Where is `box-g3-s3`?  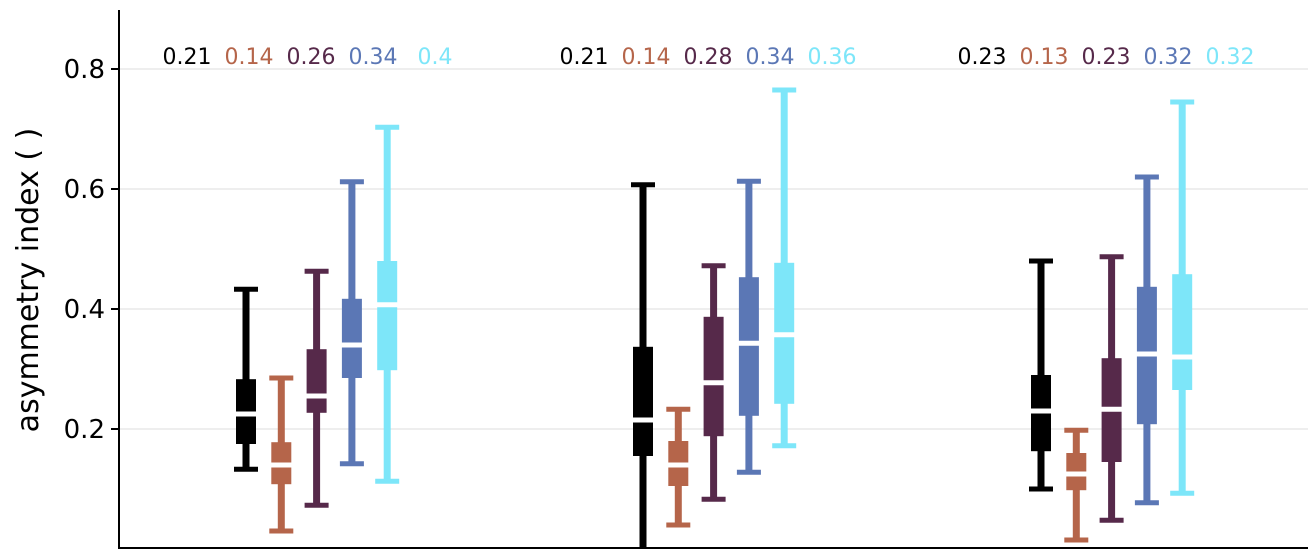
box-g3-s3 is located at coordinates (1111, 388).